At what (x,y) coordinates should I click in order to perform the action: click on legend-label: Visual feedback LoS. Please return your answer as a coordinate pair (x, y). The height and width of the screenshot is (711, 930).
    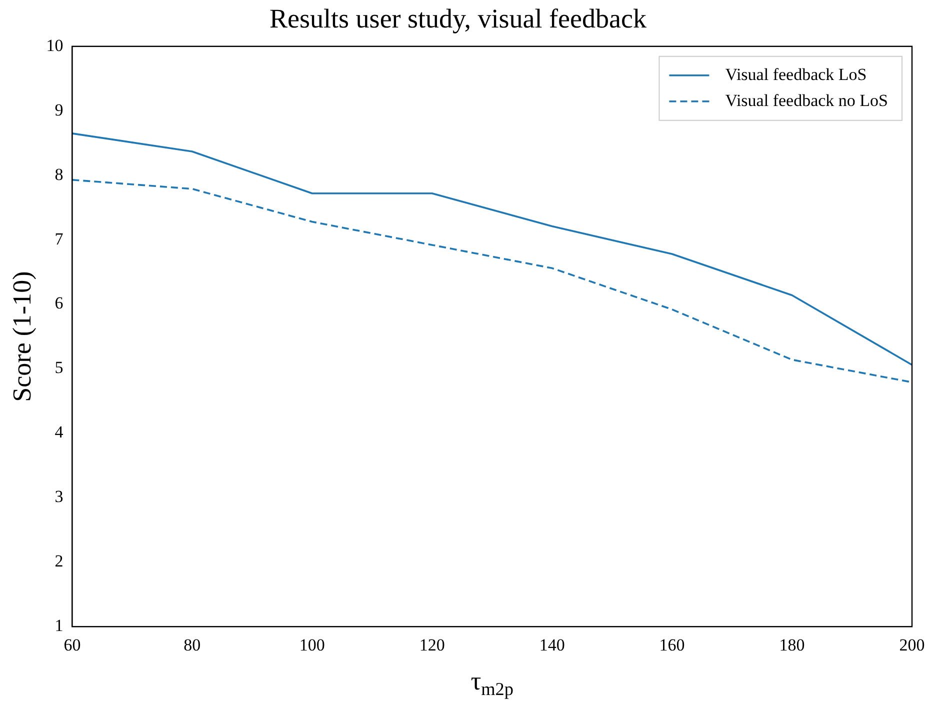
    Looking at the image, I should click on (796, 74).